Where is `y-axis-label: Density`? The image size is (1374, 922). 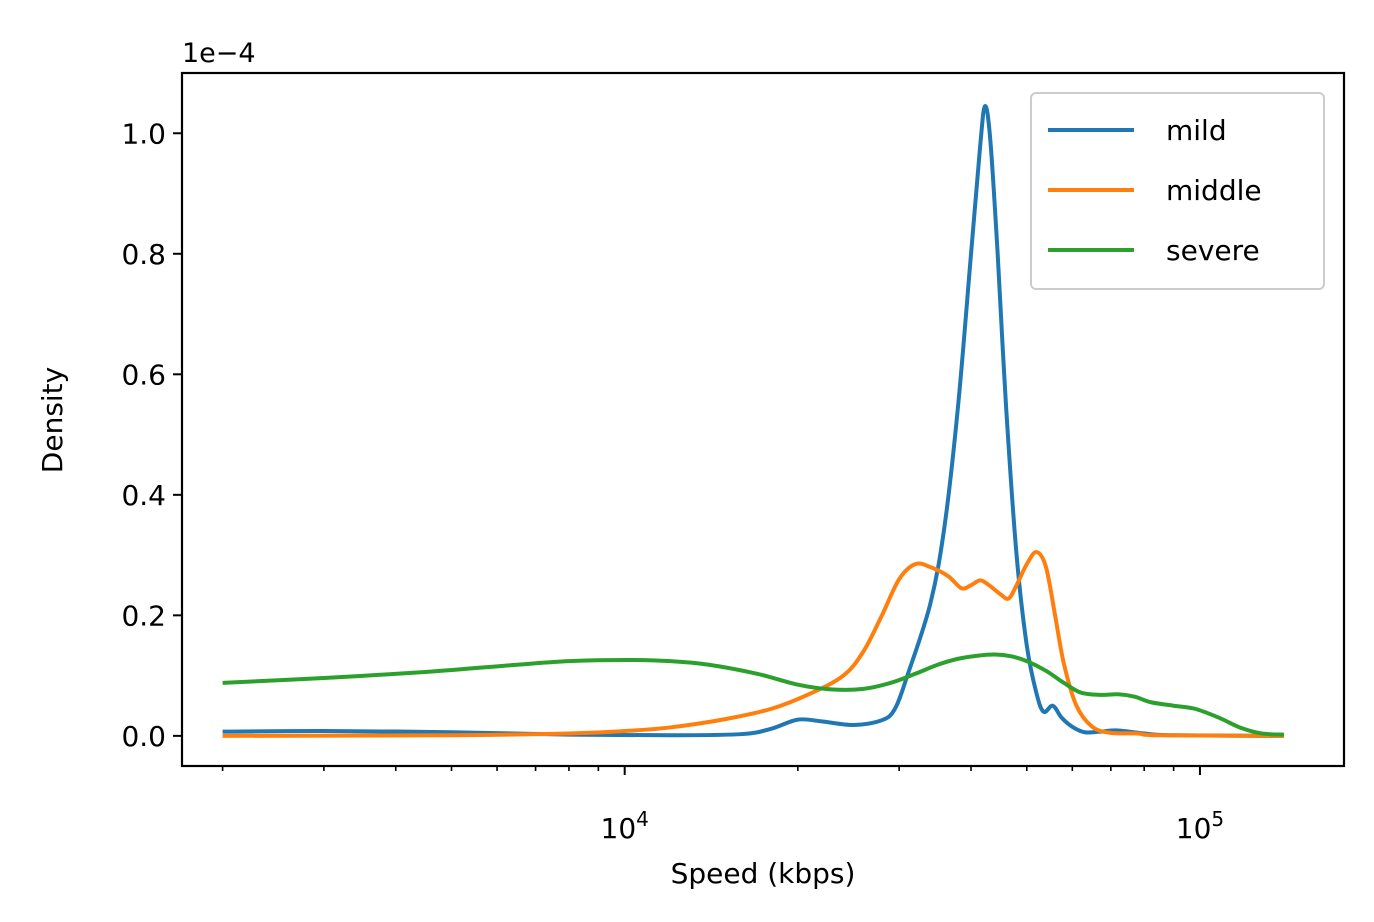
y-axis-label: Density is located at coordinates (52, 420).